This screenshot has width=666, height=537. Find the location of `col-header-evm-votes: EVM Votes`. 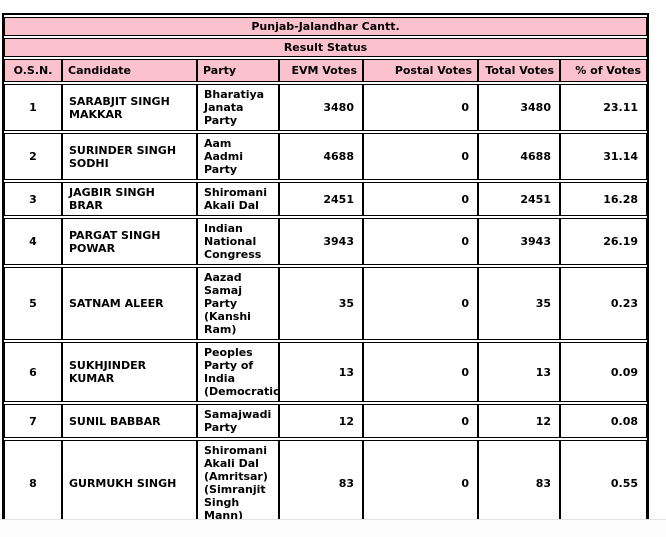

col-header-evm-votes: EVM Votes is located at coordinates (321, 70).